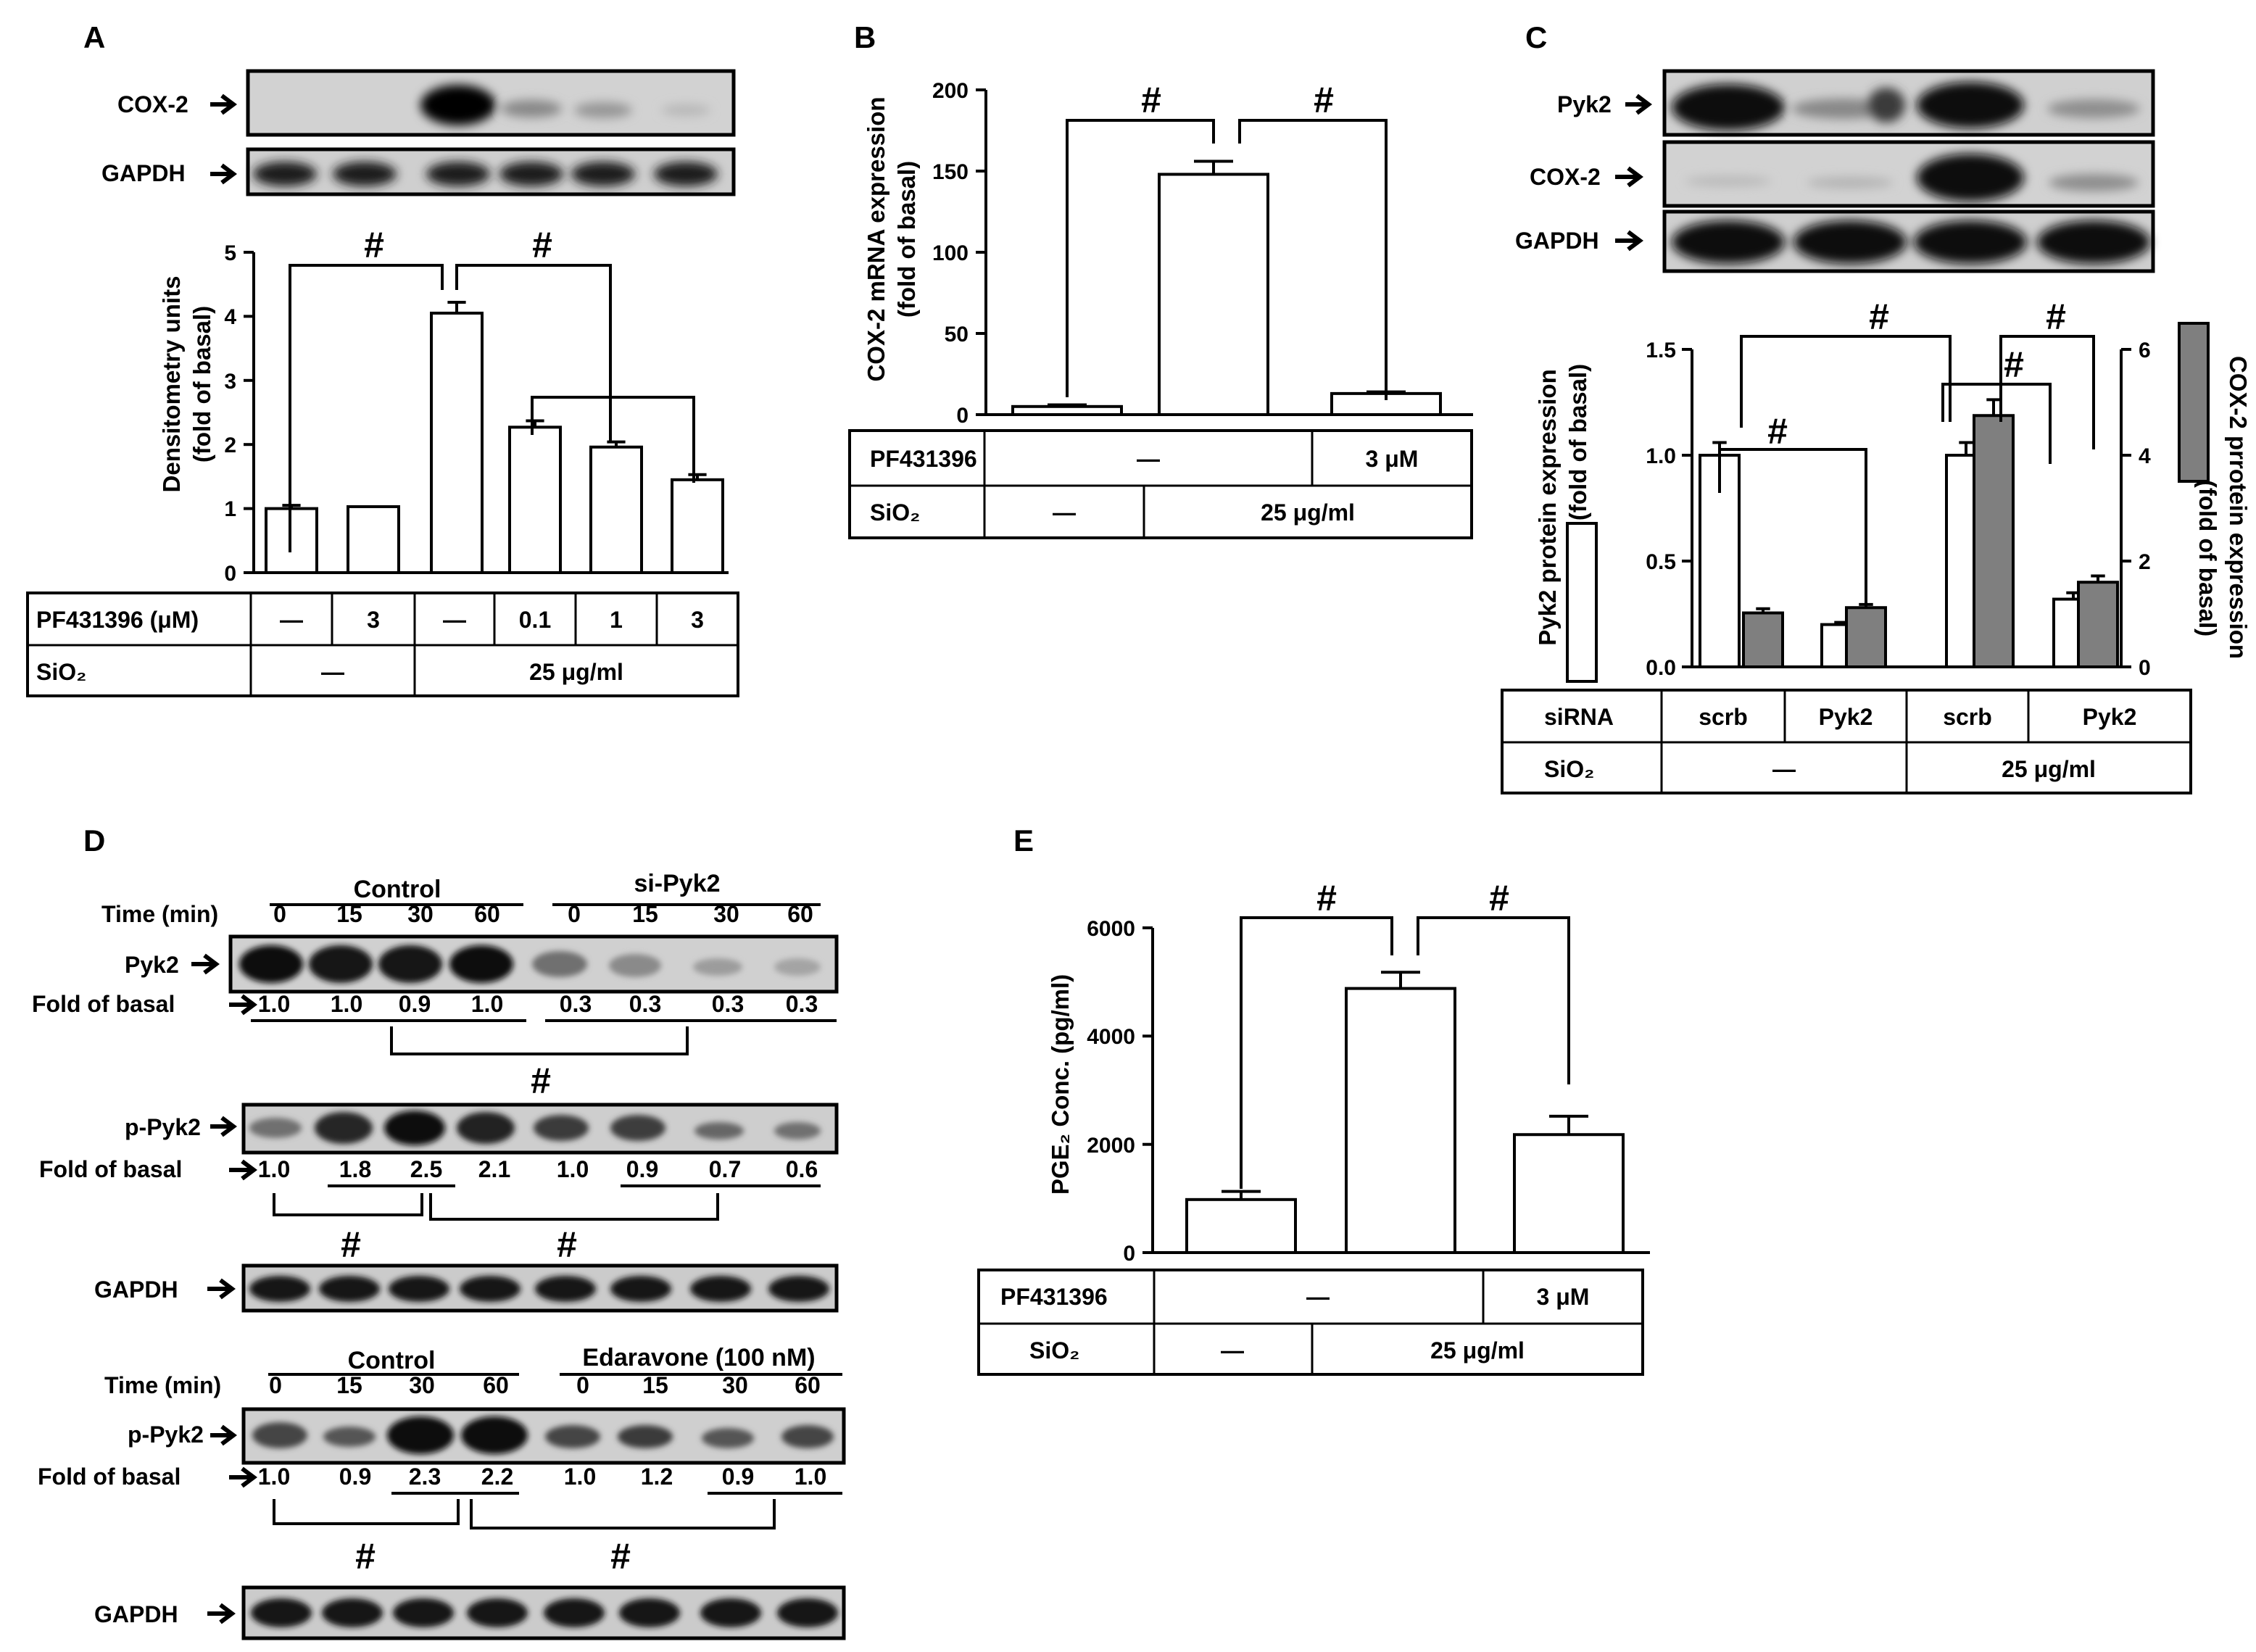 The height and width of the screenshot is (1652, 2256). What do you see at coordinates (94, 37) in the screenshot?
I see `panel-label-a: A` at bounding box center [94, 37].